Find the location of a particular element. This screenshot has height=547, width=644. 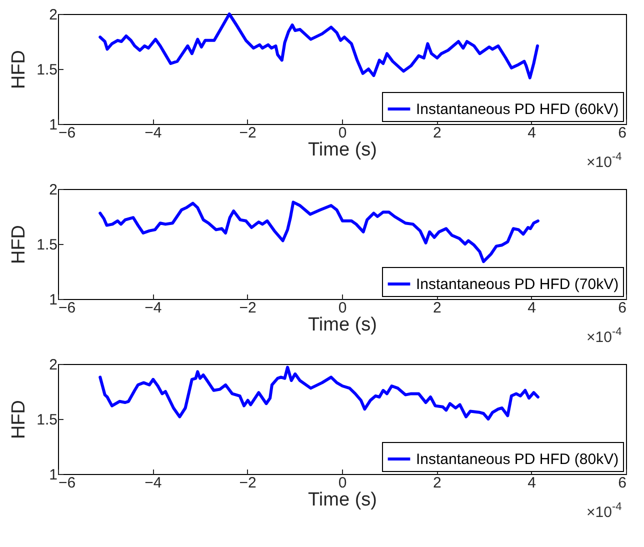

legend-label: Instantaneous PD HFD (80kV) is located at coordinates (517, 459).